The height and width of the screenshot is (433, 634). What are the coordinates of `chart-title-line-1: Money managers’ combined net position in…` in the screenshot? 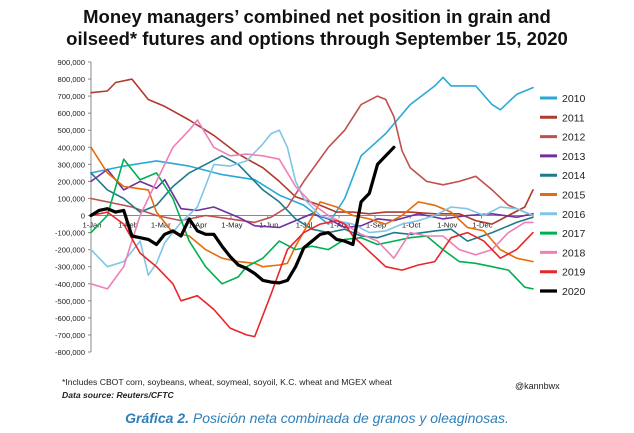 It's located at (317, 16).